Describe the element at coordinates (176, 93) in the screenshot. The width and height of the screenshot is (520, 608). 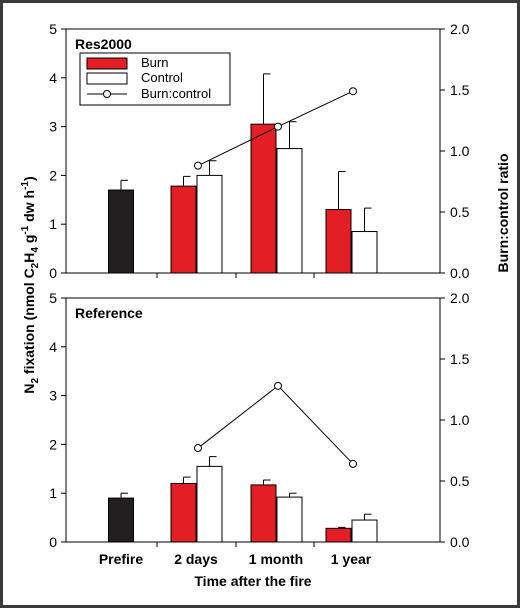
I see `legend-label-ratio: Burn:control` at that location.